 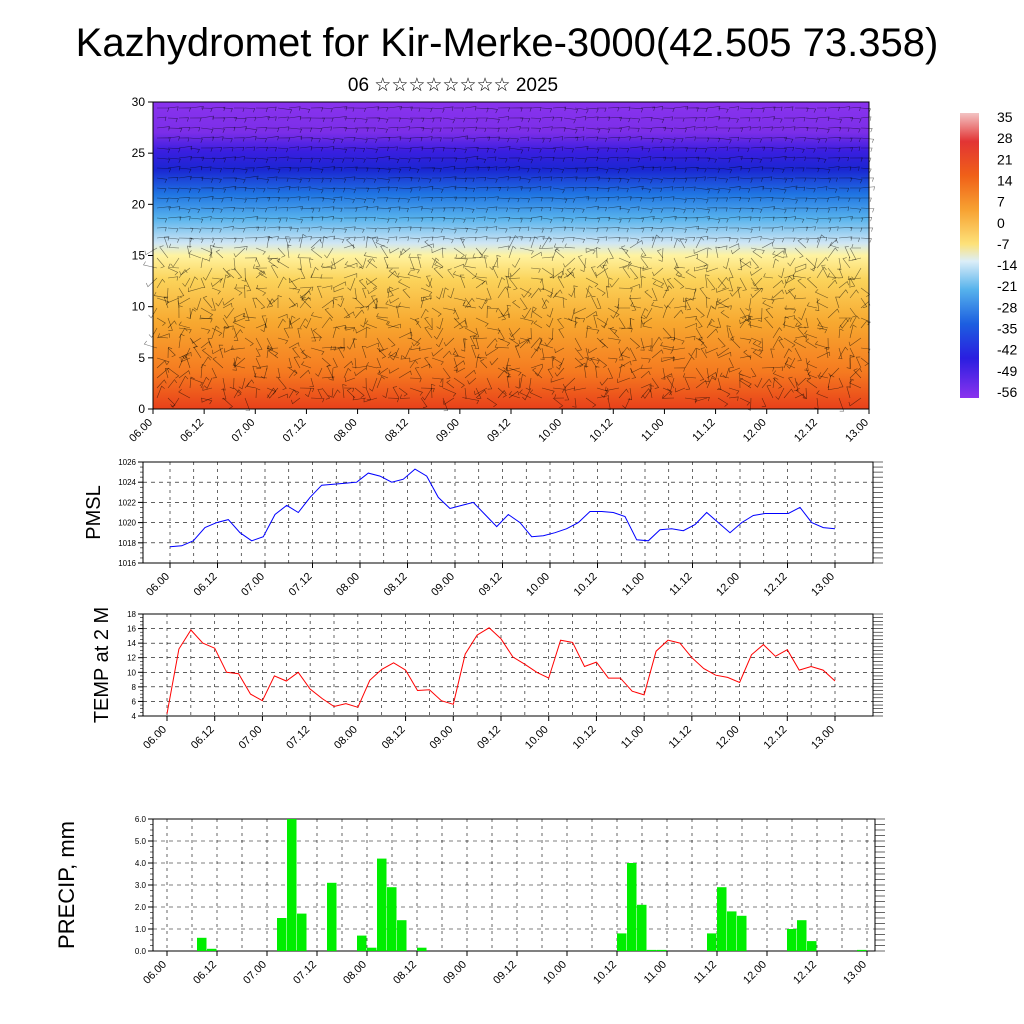 What do you see at coordinates (1005, 138) in the screenshot?
I see `colorbar-label: 28` at bounding box center [1005, 138].